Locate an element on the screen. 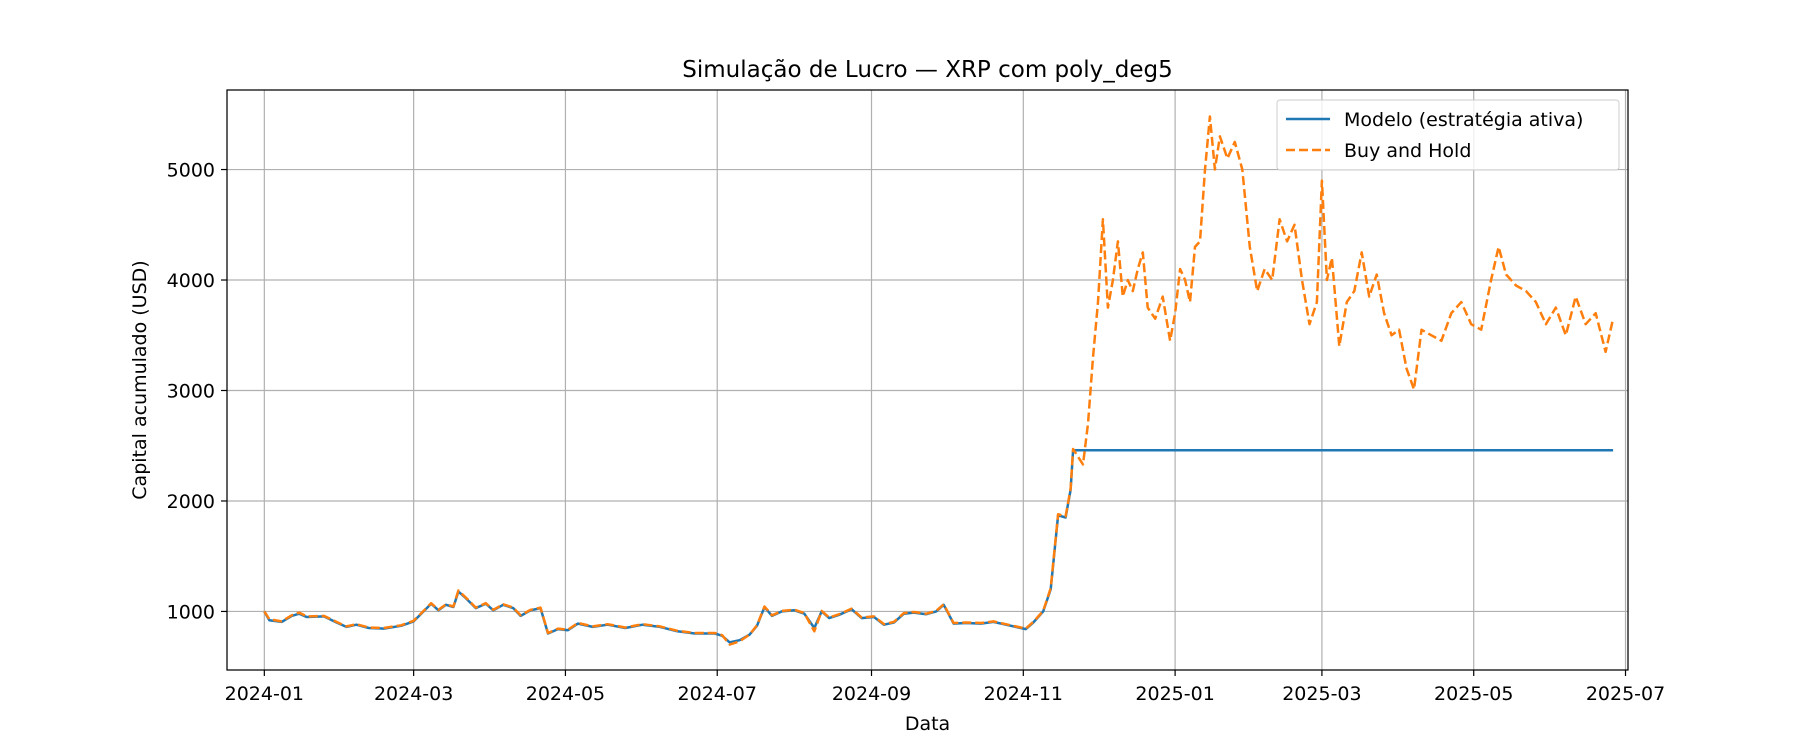  y-tick-label: 2000 is located at coordinates (191, 502).